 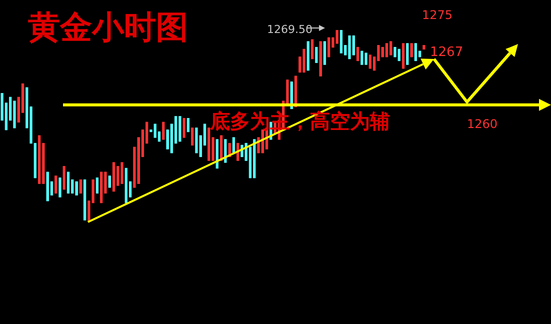 What do you see at coordinates (437, 15) in the screenshot?
I see `text: 1275` at bounding box center [437, 15].